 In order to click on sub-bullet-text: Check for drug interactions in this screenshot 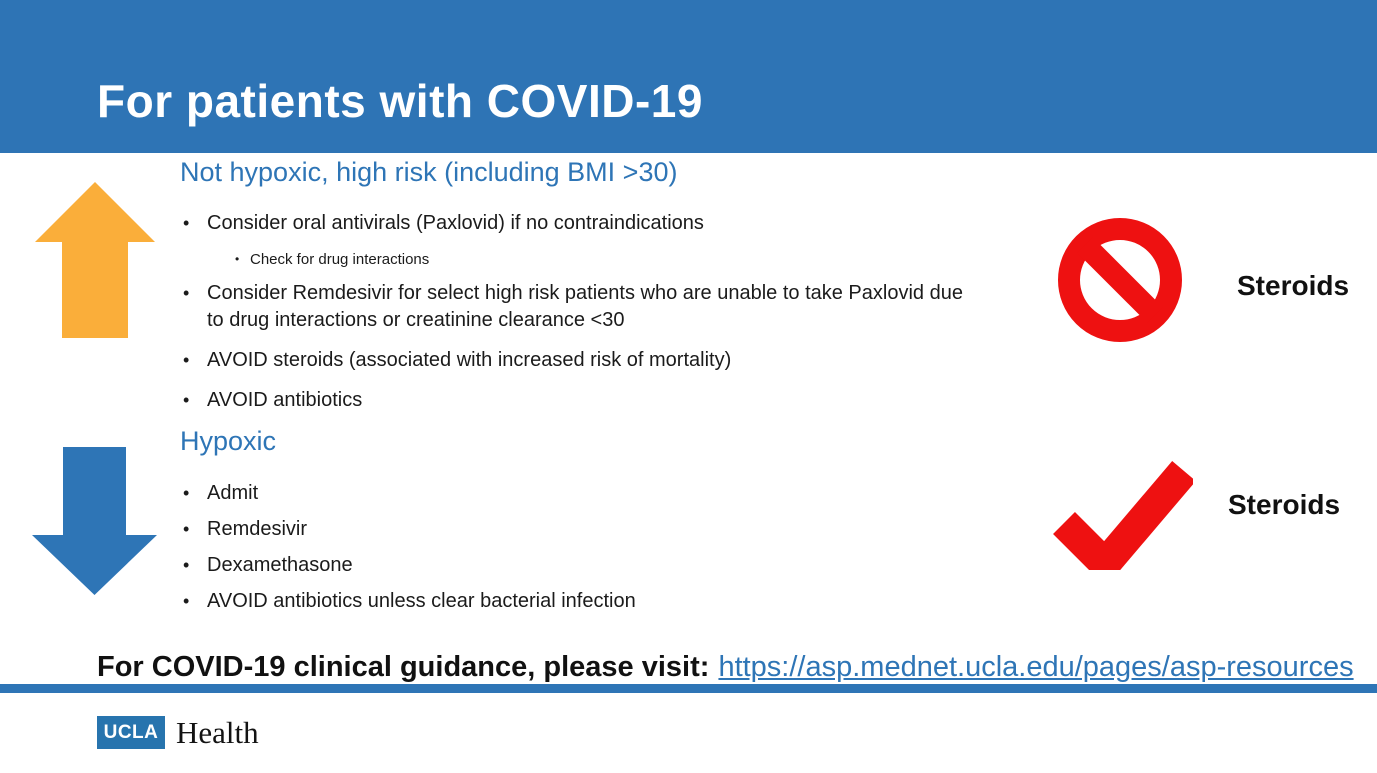, I will do `click(340, 259)`.